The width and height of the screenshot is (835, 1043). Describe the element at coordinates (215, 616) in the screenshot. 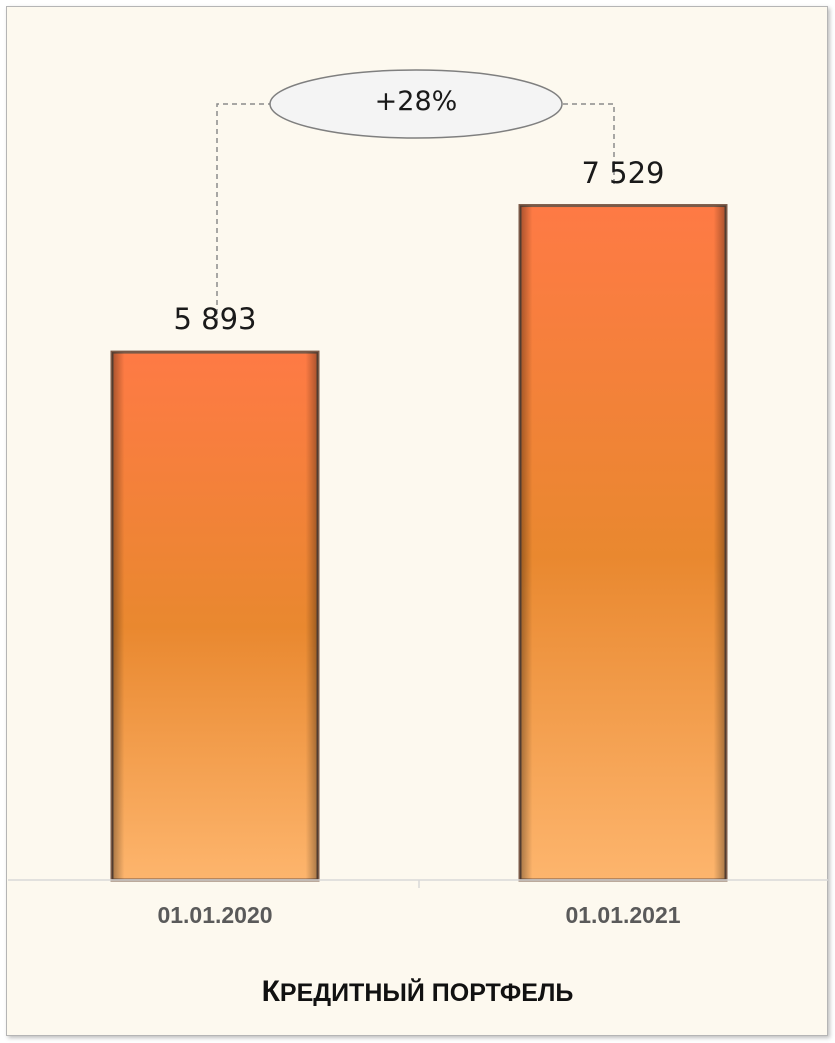

I see `bar-01.01.2020` at that location.